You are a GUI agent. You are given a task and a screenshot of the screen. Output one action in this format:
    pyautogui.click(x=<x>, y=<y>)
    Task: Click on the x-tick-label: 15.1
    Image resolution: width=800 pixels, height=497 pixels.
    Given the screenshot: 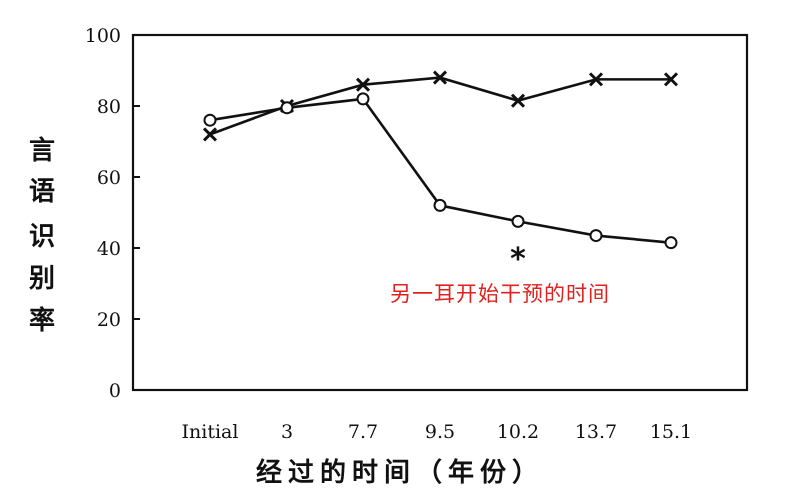 What is the action you would take?
    pyautogui.click(x=671, y=432)
    